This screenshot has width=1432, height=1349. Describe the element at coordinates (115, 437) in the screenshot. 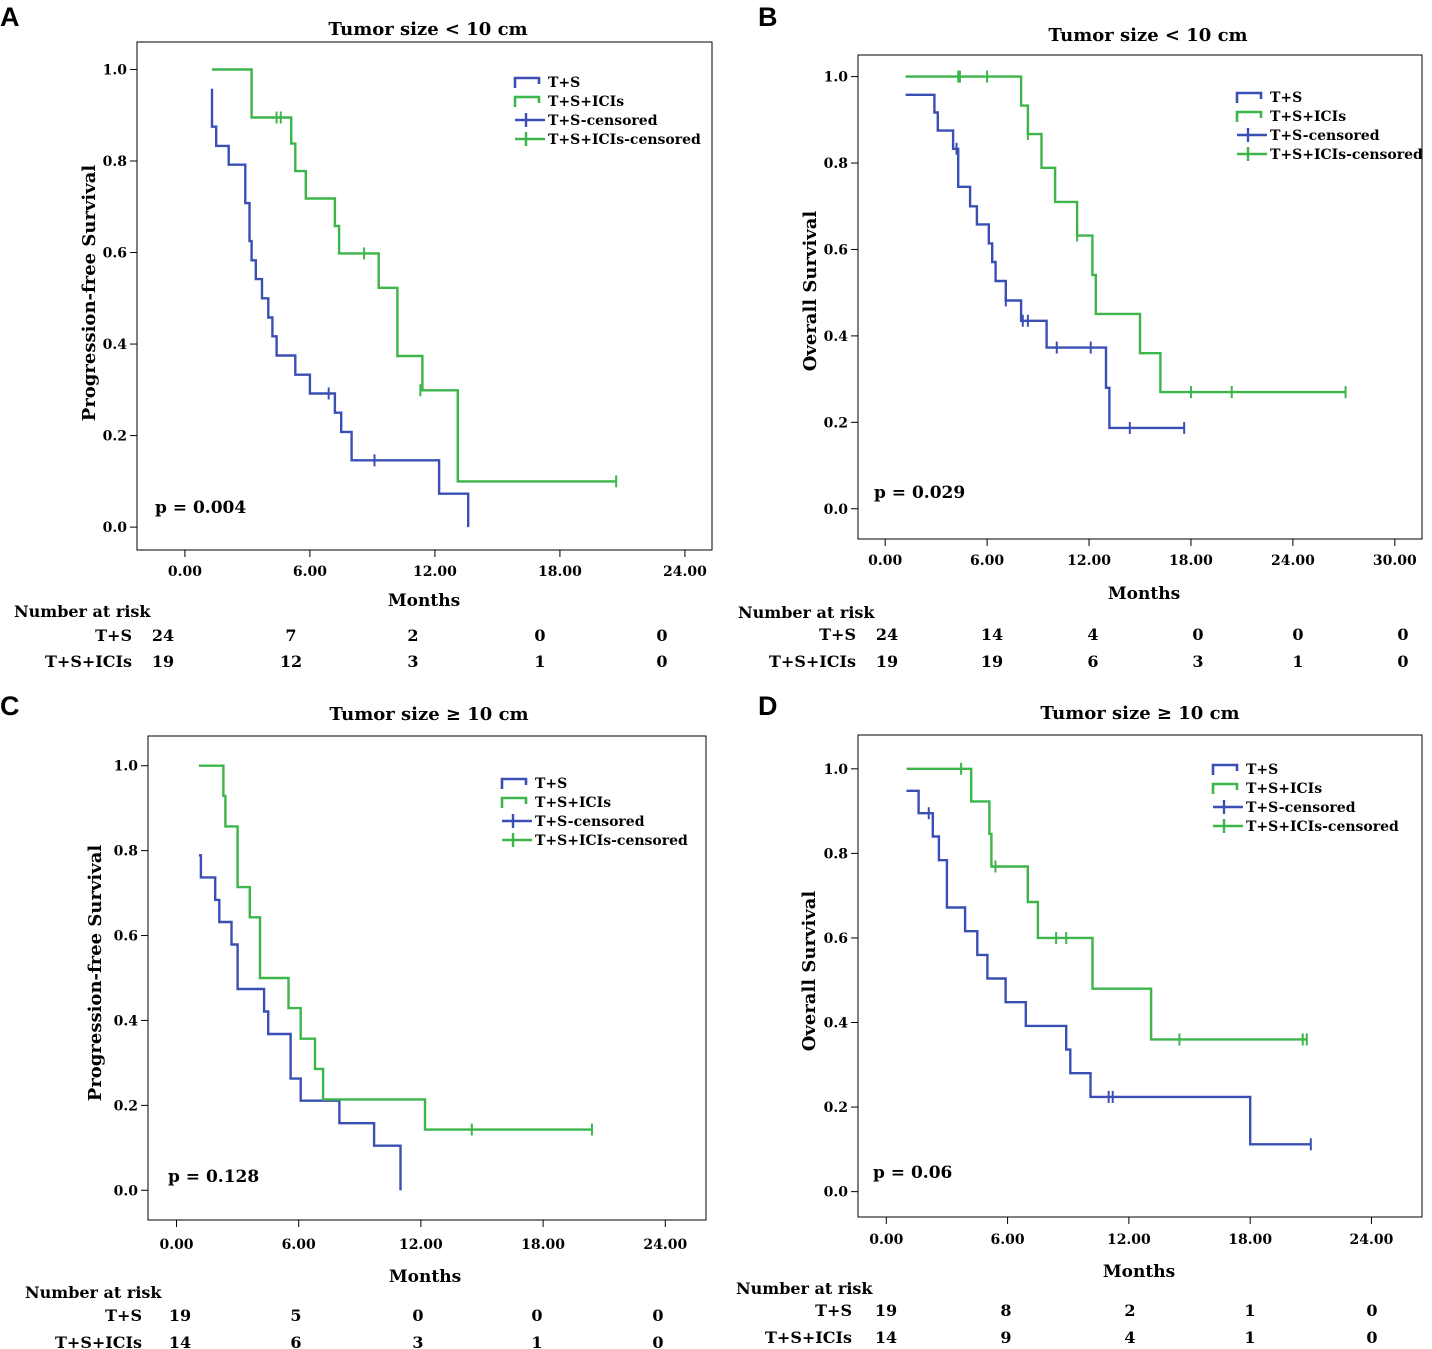

I see `y-tick-label: 0.2` at that location.